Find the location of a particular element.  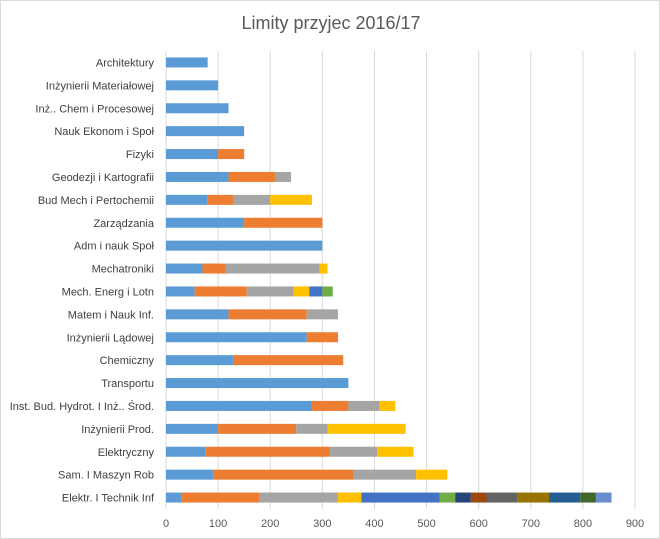

x-tick-label: 300 is located at coordinates (322, 524).